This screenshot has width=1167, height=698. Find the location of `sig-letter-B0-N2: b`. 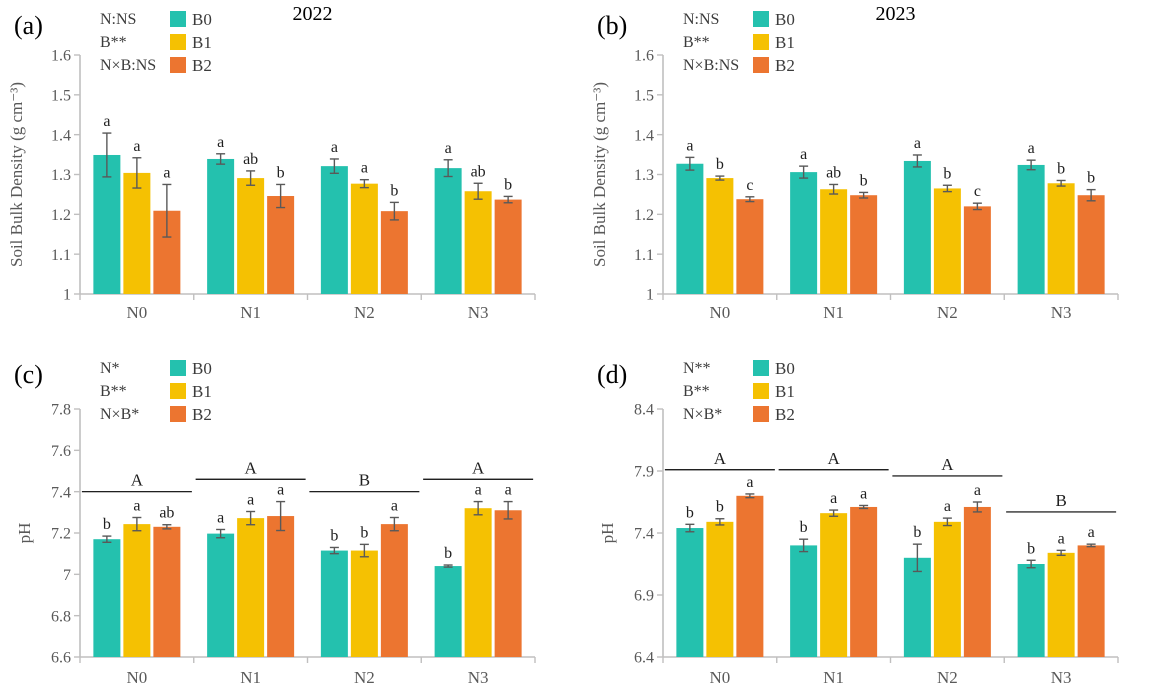

sig-letter-B0-N2: b is located at coordinates (917, 532).